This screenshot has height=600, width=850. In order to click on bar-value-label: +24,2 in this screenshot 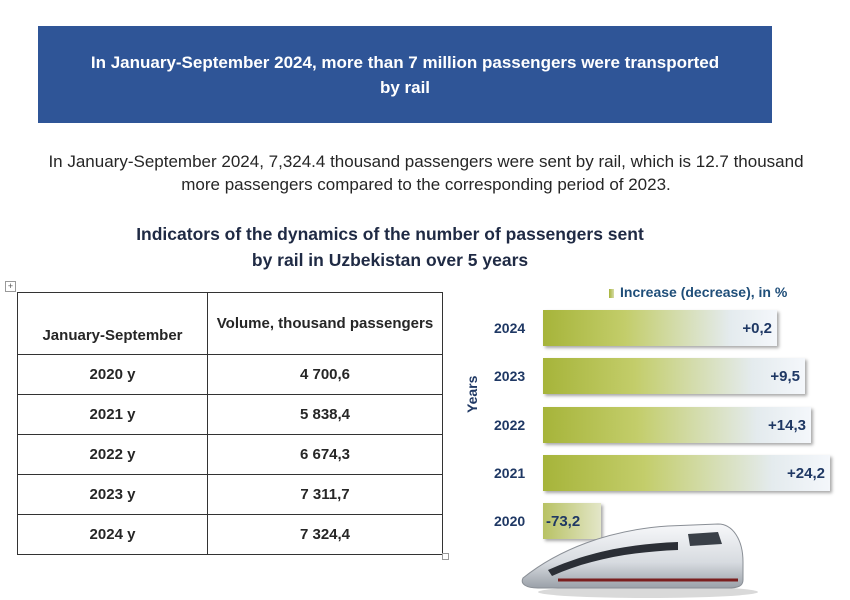, I will do `click(806, 473)`.